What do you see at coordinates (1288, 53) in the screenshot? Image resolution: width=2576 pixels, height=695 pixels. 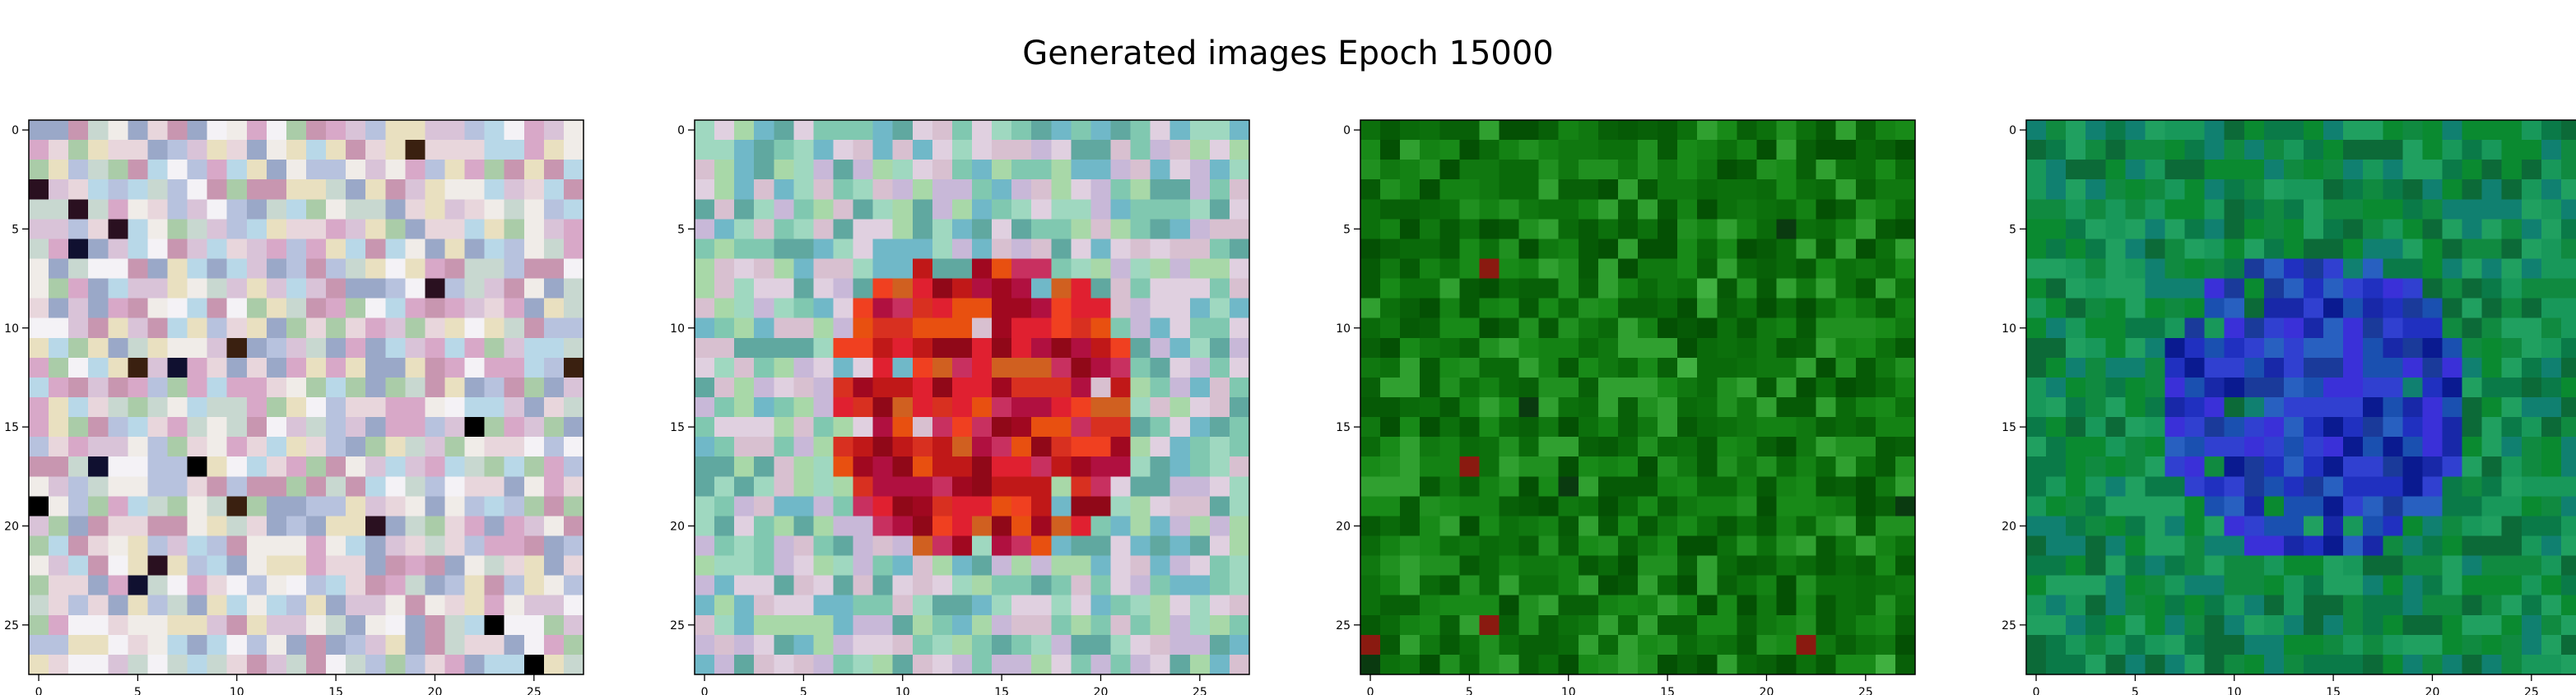 I see `figure-title: Generated images Epoch 15000` at bounding box center [1288, 53].